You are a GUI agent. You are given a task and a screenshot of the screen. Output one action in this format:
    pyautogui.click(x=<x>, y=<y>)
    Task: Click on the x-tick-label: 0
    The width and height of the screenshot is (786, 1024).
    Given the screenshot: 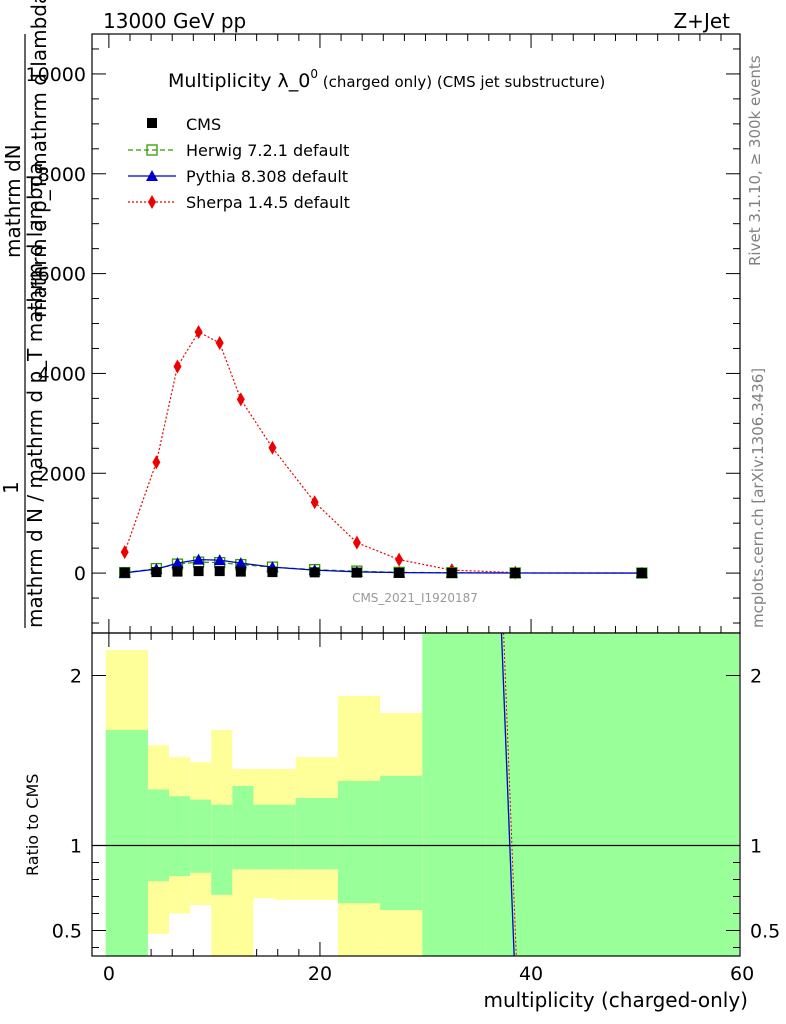 What is the action you would take?
    pyautogui.click(x=109, y=974)
    